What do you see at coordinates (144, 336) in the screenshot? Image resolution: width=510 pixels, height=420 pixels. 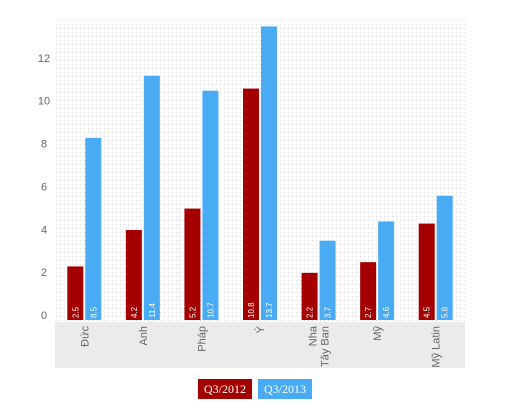 I see `category-label: Anh` at bounding box center [144, 336].